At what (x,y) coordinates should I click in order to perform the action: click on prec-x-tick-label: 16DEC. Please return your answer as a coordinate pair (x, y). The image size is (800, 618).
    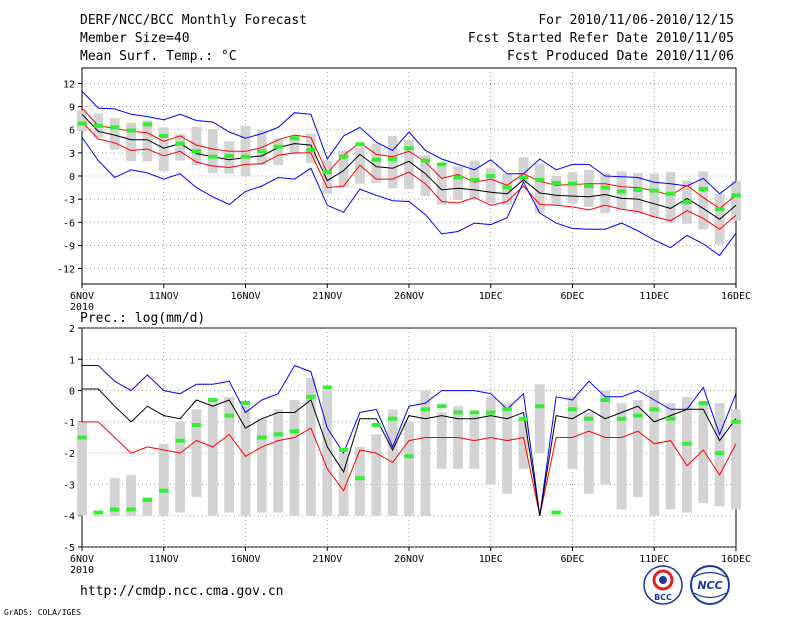
    Looking at the image, I should click on (736, 559).